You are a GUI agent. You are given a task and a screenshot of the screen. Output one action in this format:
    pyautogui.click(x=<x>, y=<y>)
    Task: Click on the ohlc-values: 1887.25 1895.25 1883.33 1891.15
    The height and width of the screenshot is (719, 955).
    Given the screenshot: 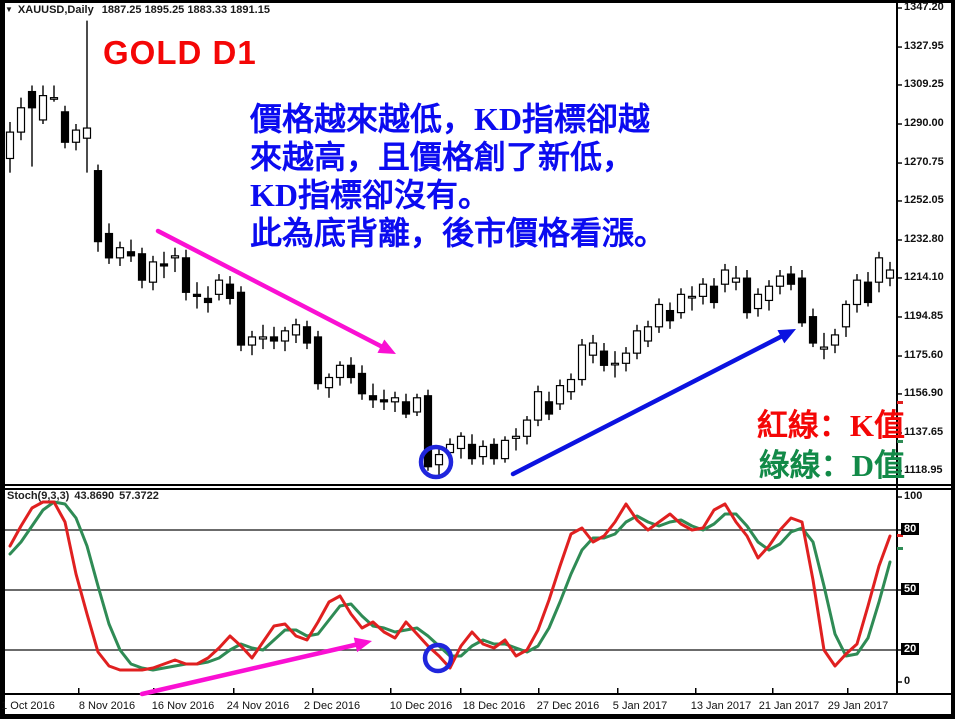 What is the action you would take?
    pyautogui.click(x=185, y=10)
    